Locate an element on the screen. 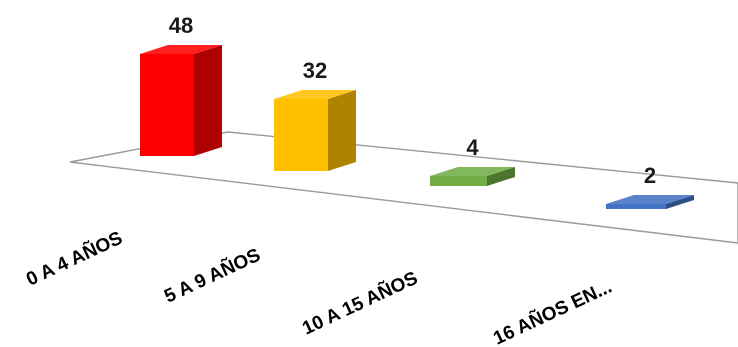 The width and height of the screenshot is (738, 347). category-label: 10 A 15 AÑOS is located at coordinates (360, 303).